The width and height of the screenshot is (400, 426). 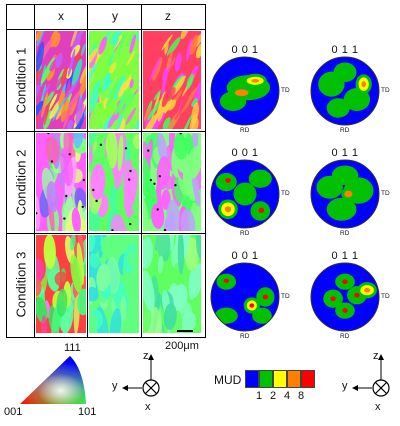 What do you see at coordinates (172, 182) in the screenshot?
I see `ebsd-map-c2-z` at bounding box center [172, 182].